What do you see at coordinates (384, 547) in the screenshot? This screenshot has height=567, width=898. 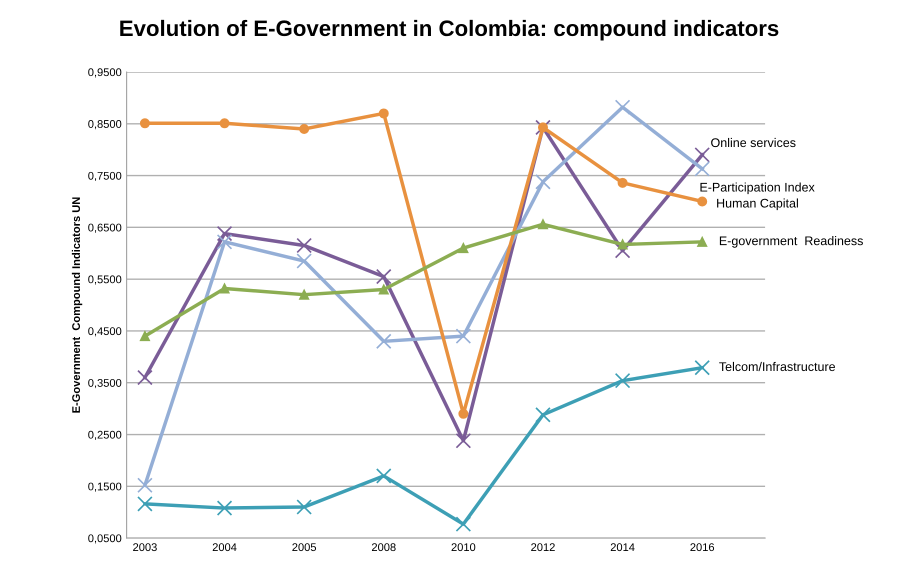 I see `x-tick-label: 2008` at bounding box center [384, 547].